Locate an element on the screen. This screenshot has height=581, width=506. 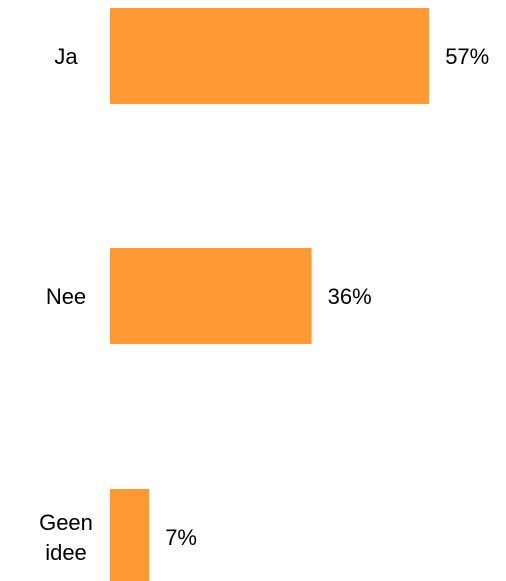
bar-ja is located at coordinates (270, 56).